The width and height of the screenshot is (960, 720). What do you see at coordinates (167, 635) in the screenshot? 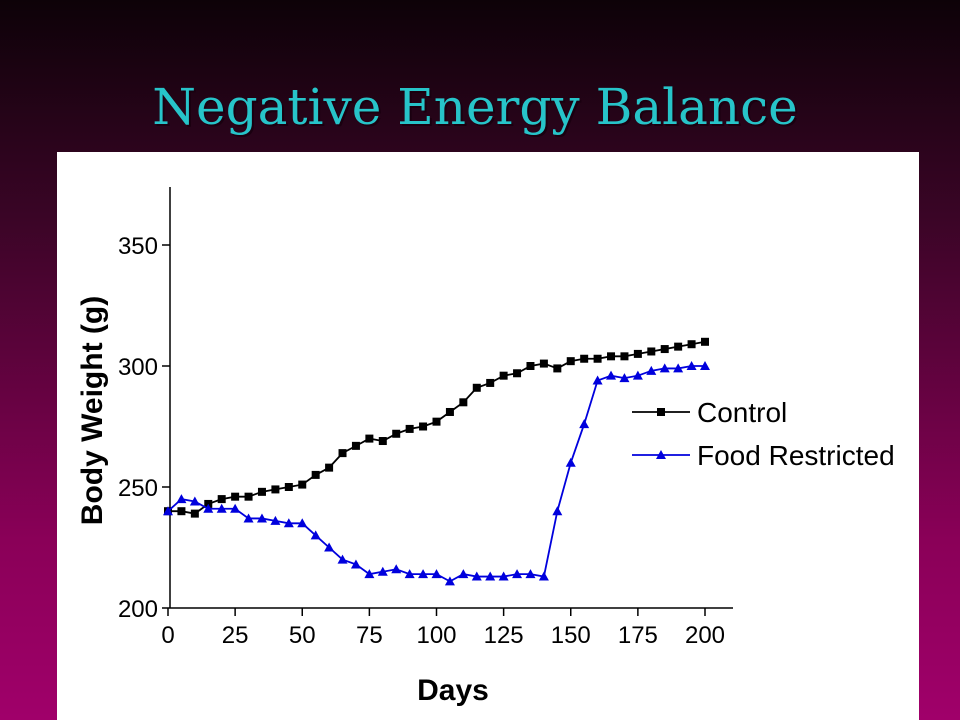
I see `x-tick-label: 0` at bounding box center [167, 635].